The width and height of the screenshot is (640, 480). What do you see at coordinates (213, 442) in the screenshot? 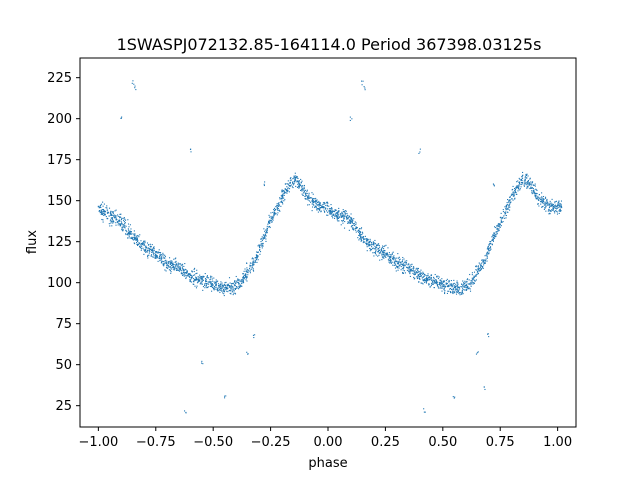
I see `x-tick-label: −0.50` at bounding box center [213, 442].